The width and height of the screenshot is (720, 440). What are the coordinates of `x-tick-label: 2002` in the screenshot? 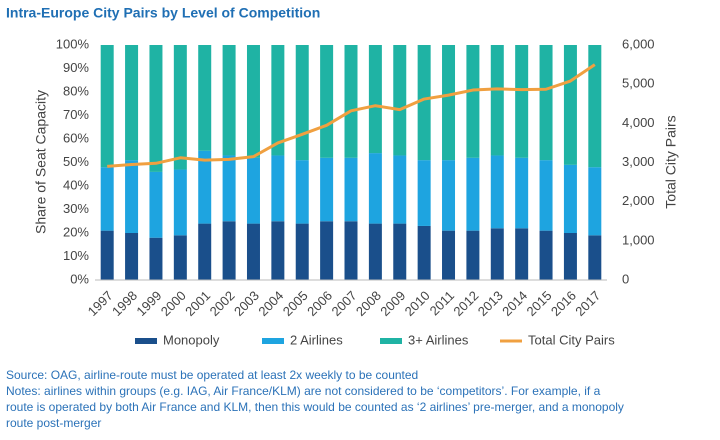 It's located at (222, 303).